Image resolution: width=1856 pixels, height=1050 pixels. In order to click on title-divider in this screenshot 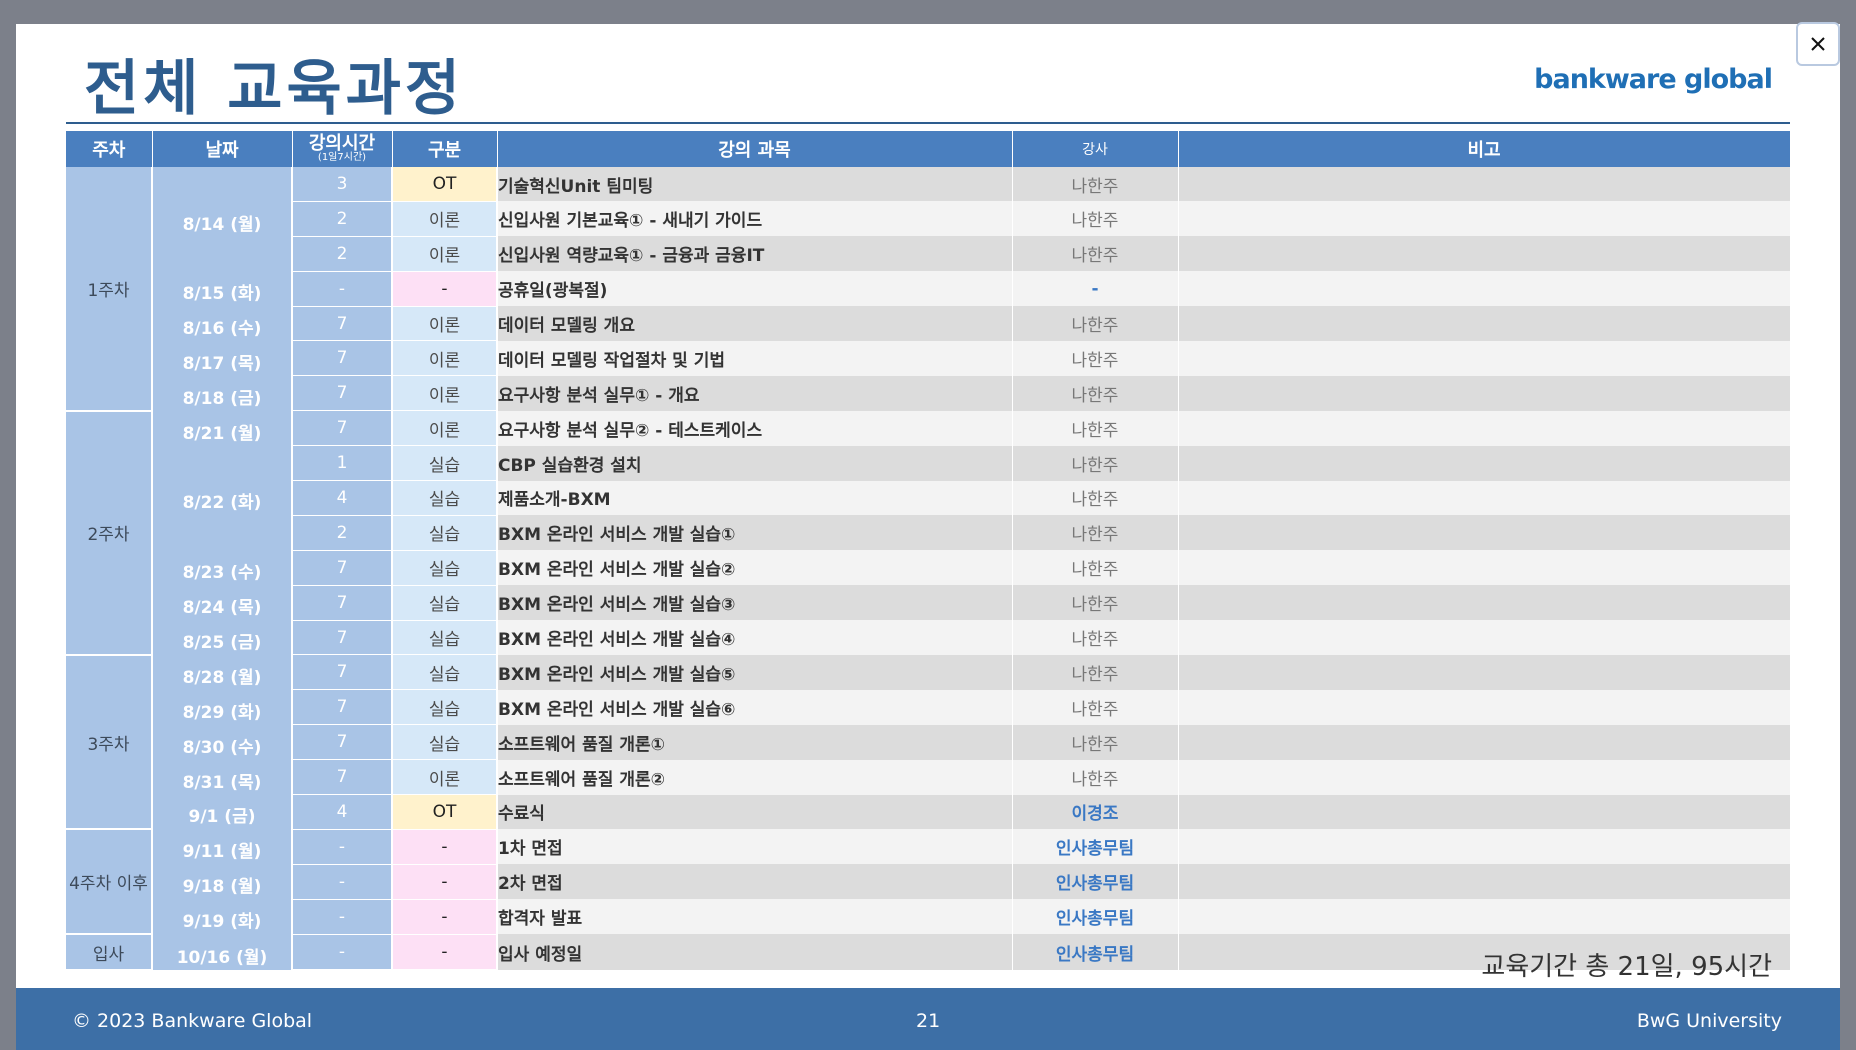, I will do `click(928, 123)`.